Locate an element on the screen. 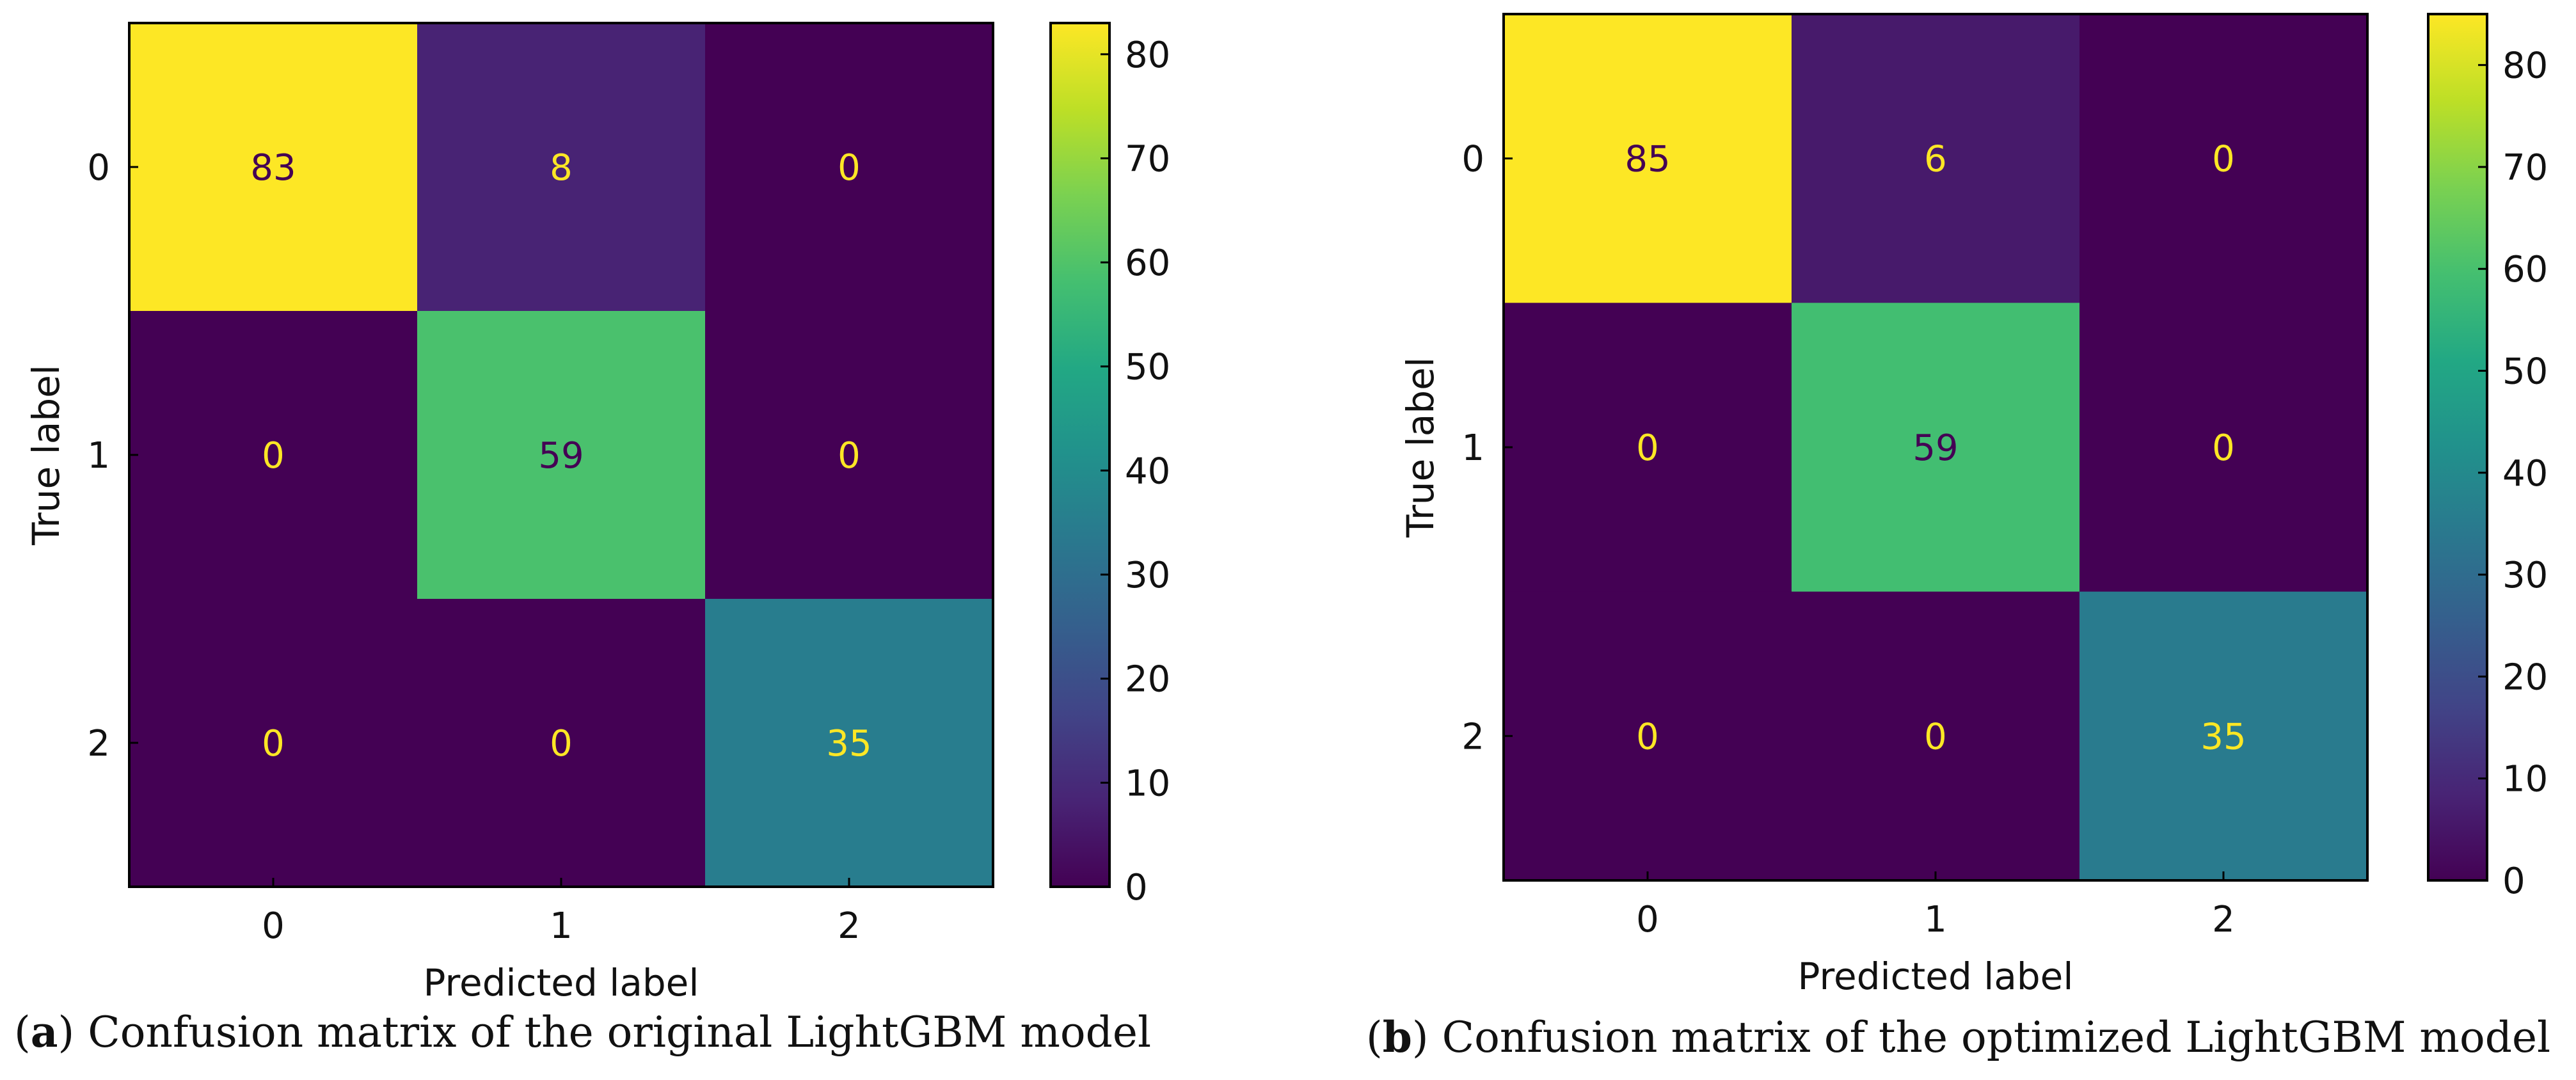 The image size is (2576, 1080). cell-value-0-0: 83 is located at coordinates (273, 168).